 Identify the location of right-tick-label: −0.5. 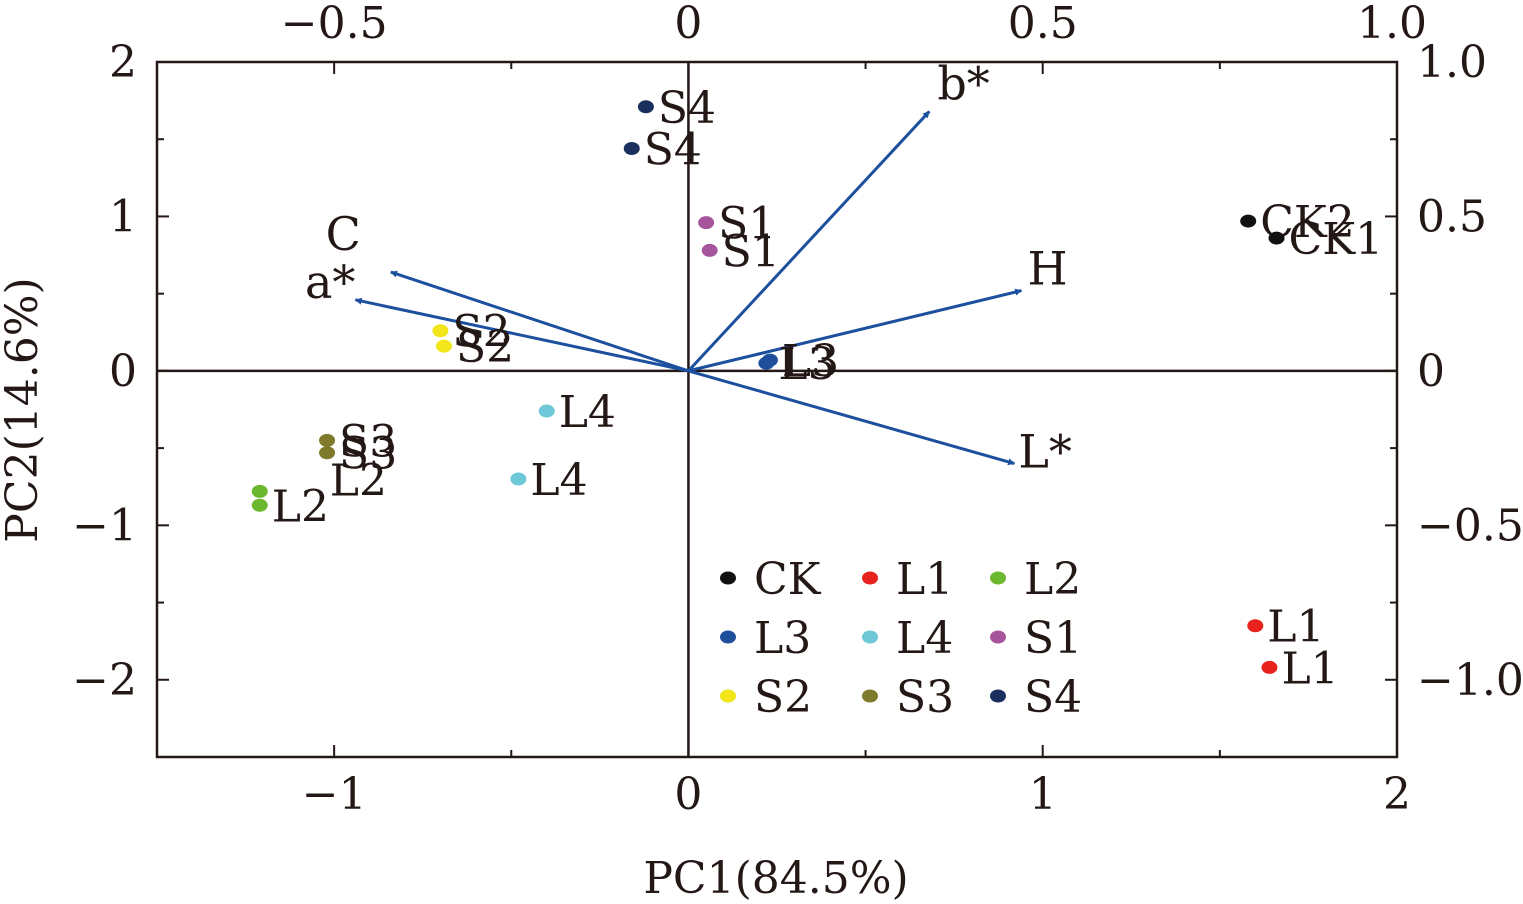
(1470, 525).